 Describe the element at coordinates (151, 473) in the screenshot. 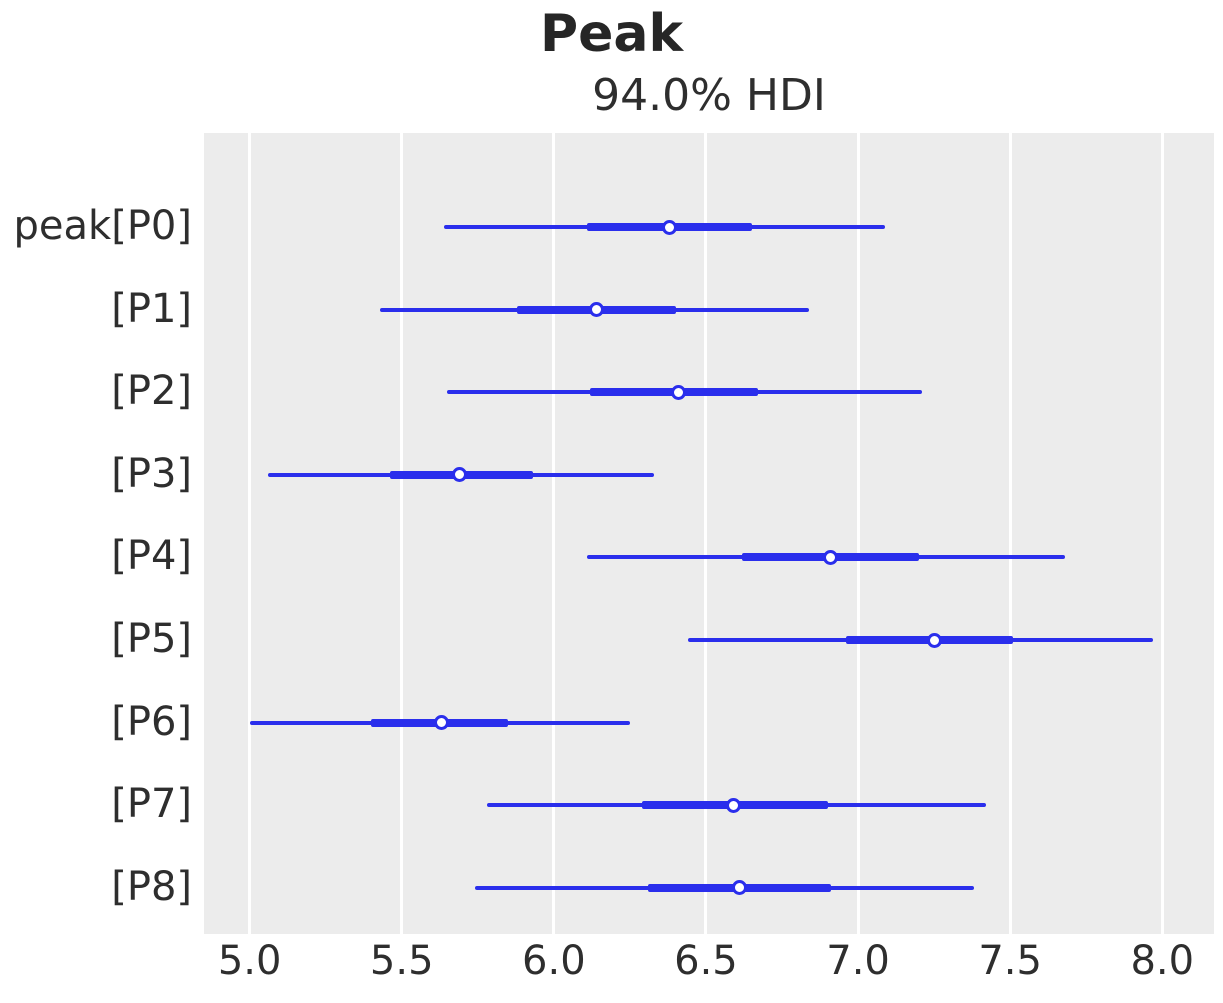

I see `y-tick-label: [P3]` at that location.